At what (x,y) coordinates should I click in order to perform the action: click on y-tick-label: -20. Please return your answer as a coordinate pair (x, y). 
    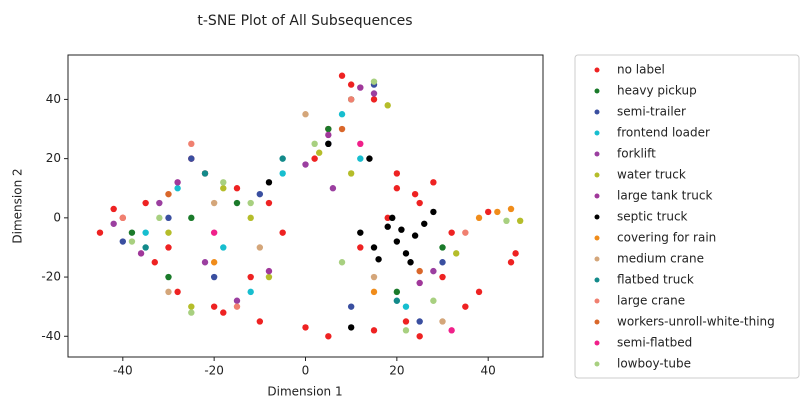
    Looking at the image, I should click on (51, 277).